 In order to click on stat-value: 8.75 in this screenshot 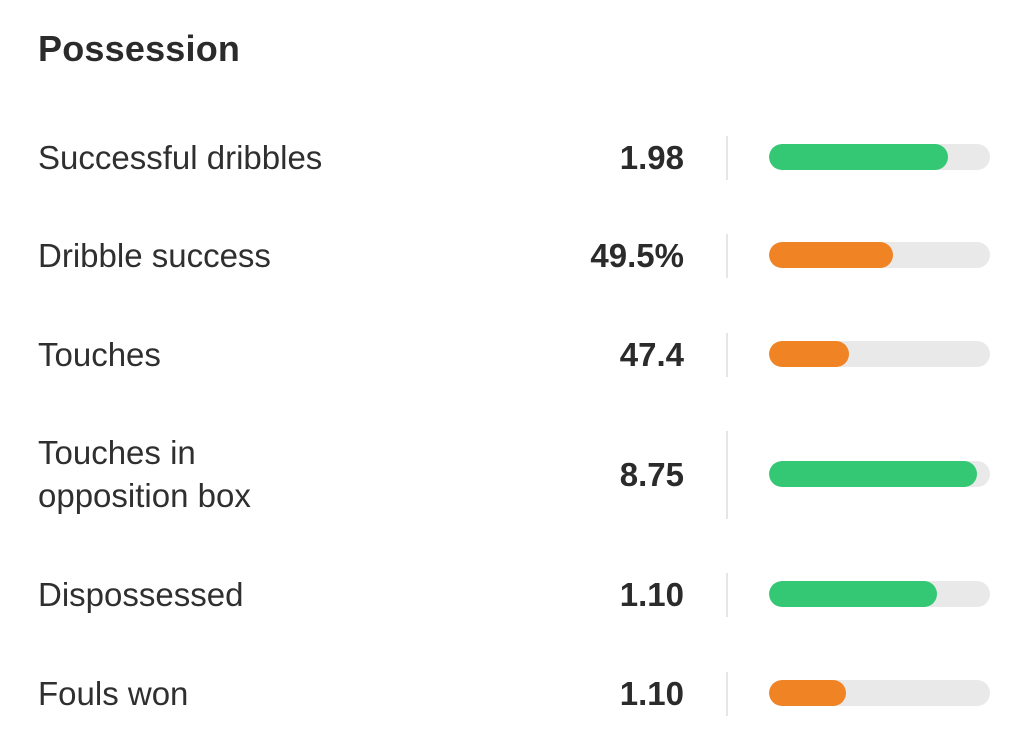, I will do `click(651, 474)`.